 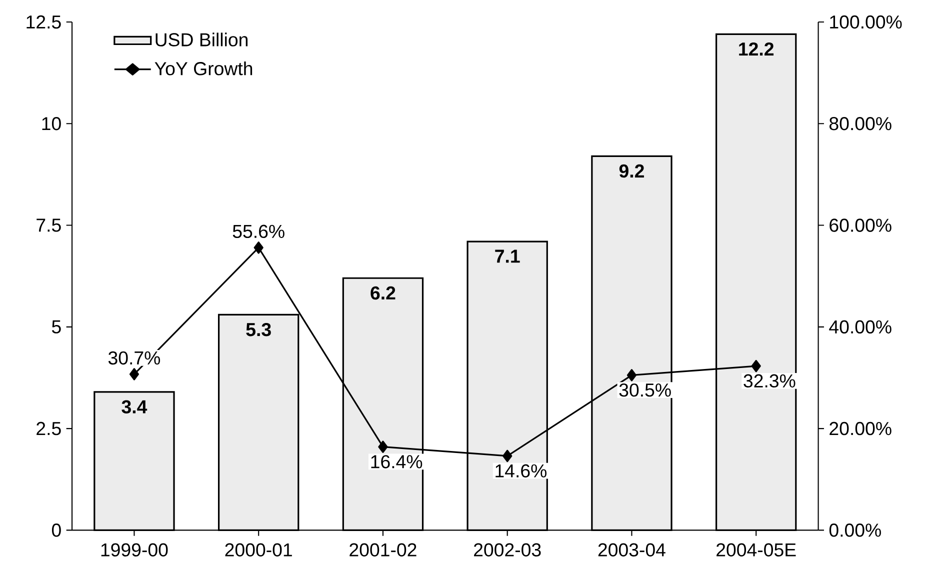 What do you see at coordinates (135, 407) in the screenshot?
I see `data-label: 3.4` at bounding box center [135, 407].